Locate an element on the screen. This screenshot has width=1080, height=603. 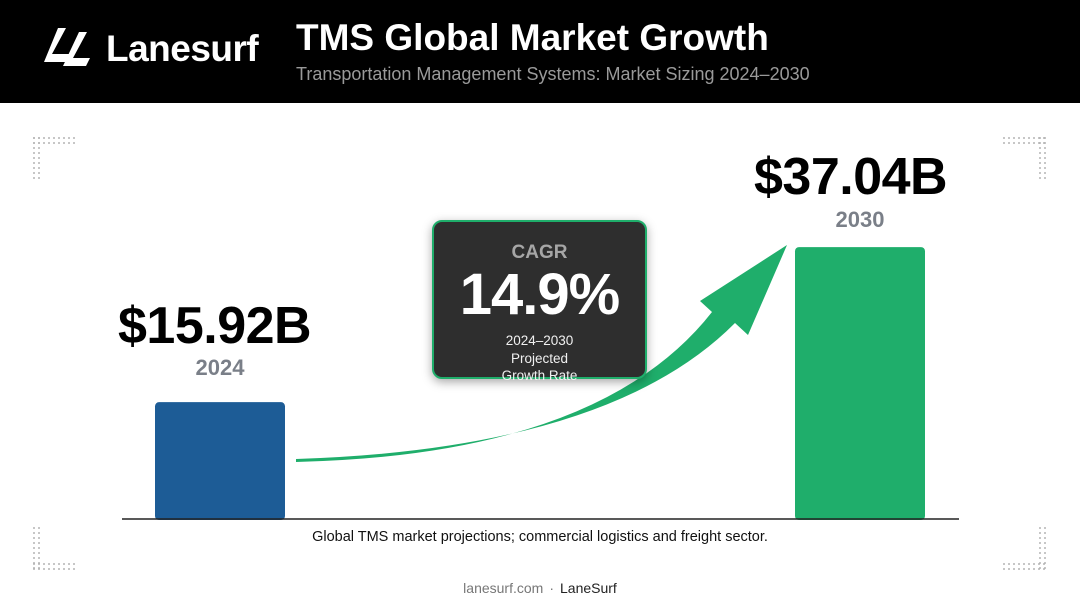
footer-site-link: lanesurf.com is located at coordinates (503, 588).